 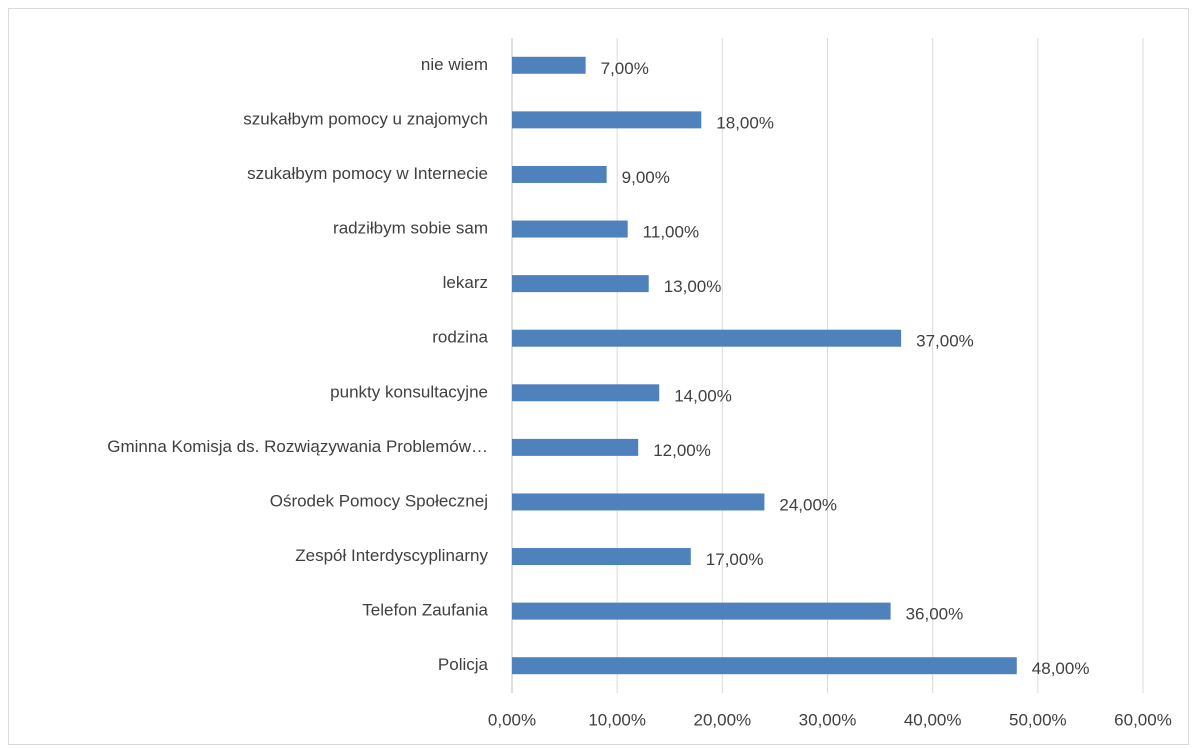 I want to click on data-label: 7,00%, so click(x=625, y=68).